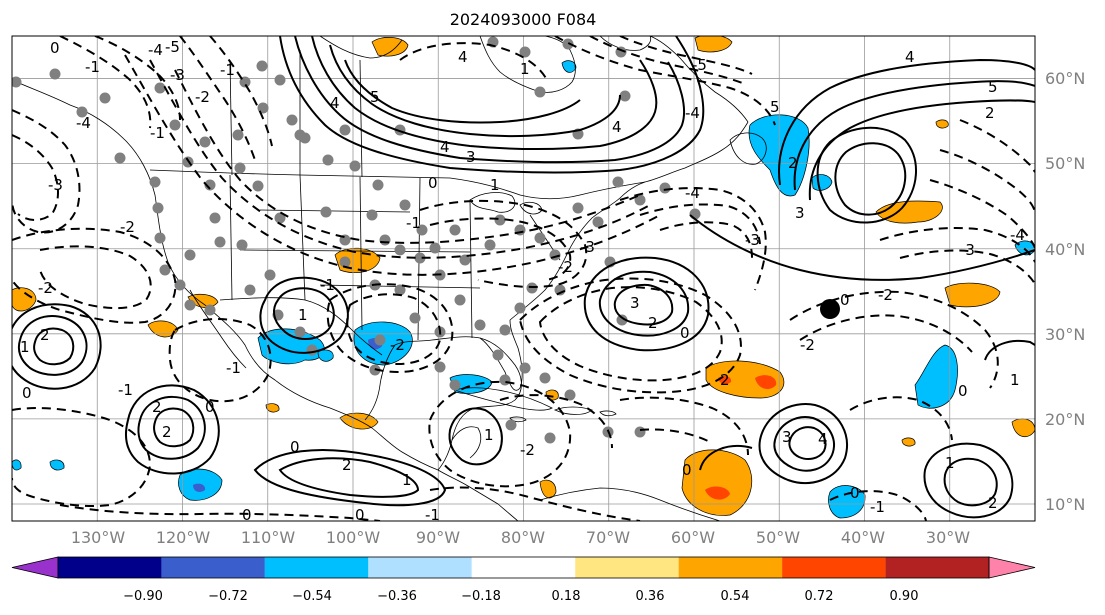  I want to click on contour-north-atlantic-trough, so click(862, 247).